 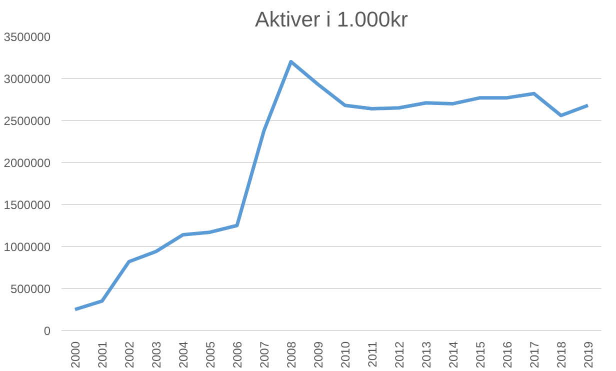 What do you see at coordinates (157, 354) in the screenshot?
I see `x-tick-label: 2003` at bounding box center [157, 354].